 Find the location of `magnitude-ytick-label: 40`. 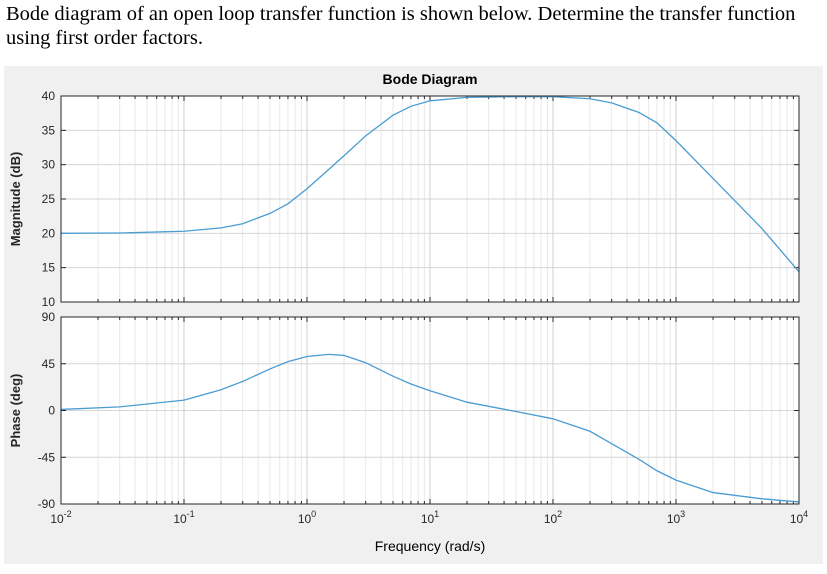

magnitude-ytick-label: 40 is located at coordinates (49, 96).